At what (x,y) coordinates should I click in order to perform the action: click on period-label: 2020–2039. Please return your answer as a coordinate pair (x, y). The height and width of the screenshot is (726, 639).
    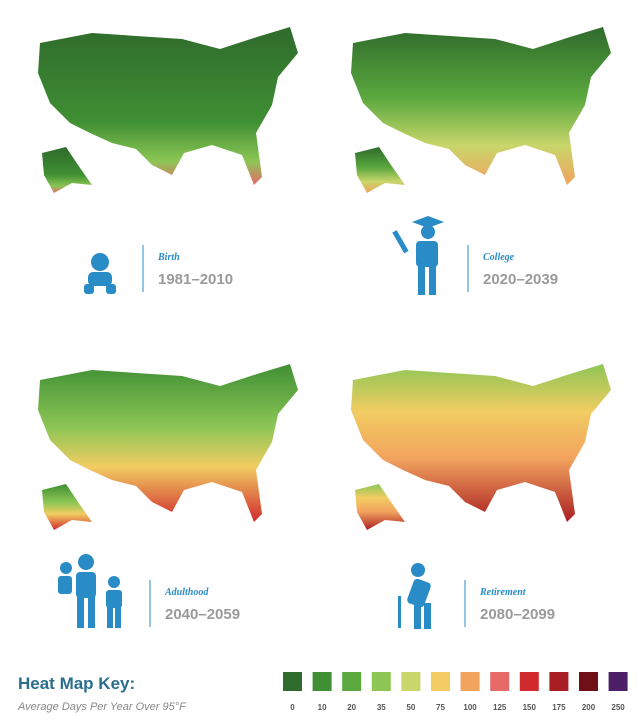
    Looking at the image, I should click on (520, 279).